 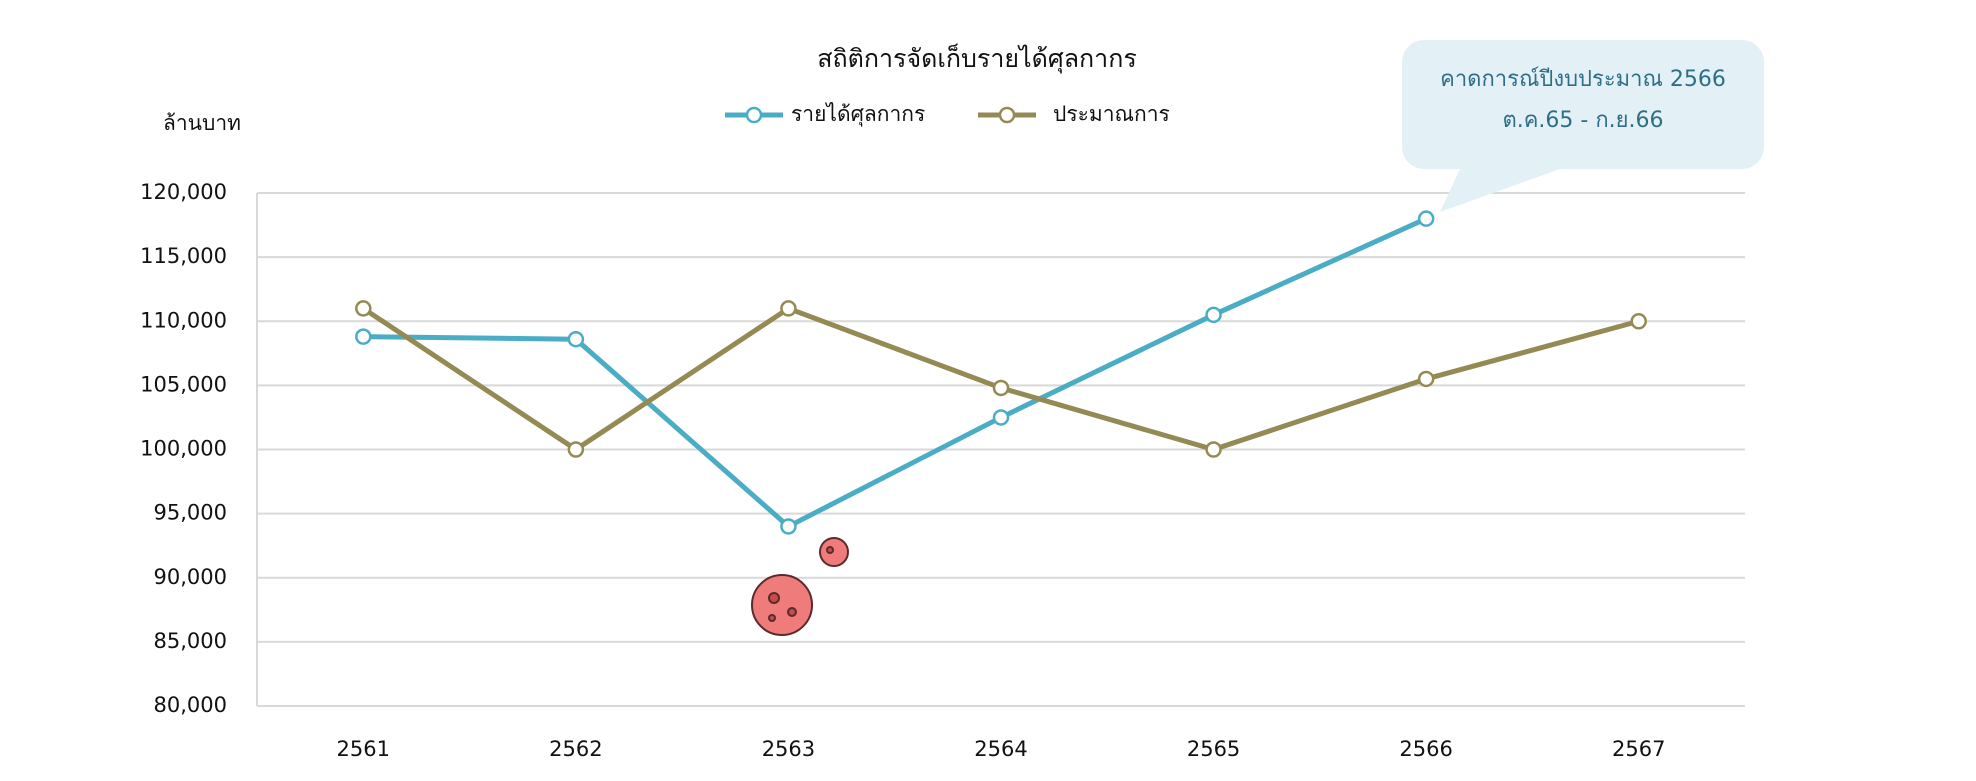 What do you see at coordinates (1582, 120) in the screenshot?
I see `callout-text: ต.ค.65 - ก.ย.66` at bounding box center [1582, 120].